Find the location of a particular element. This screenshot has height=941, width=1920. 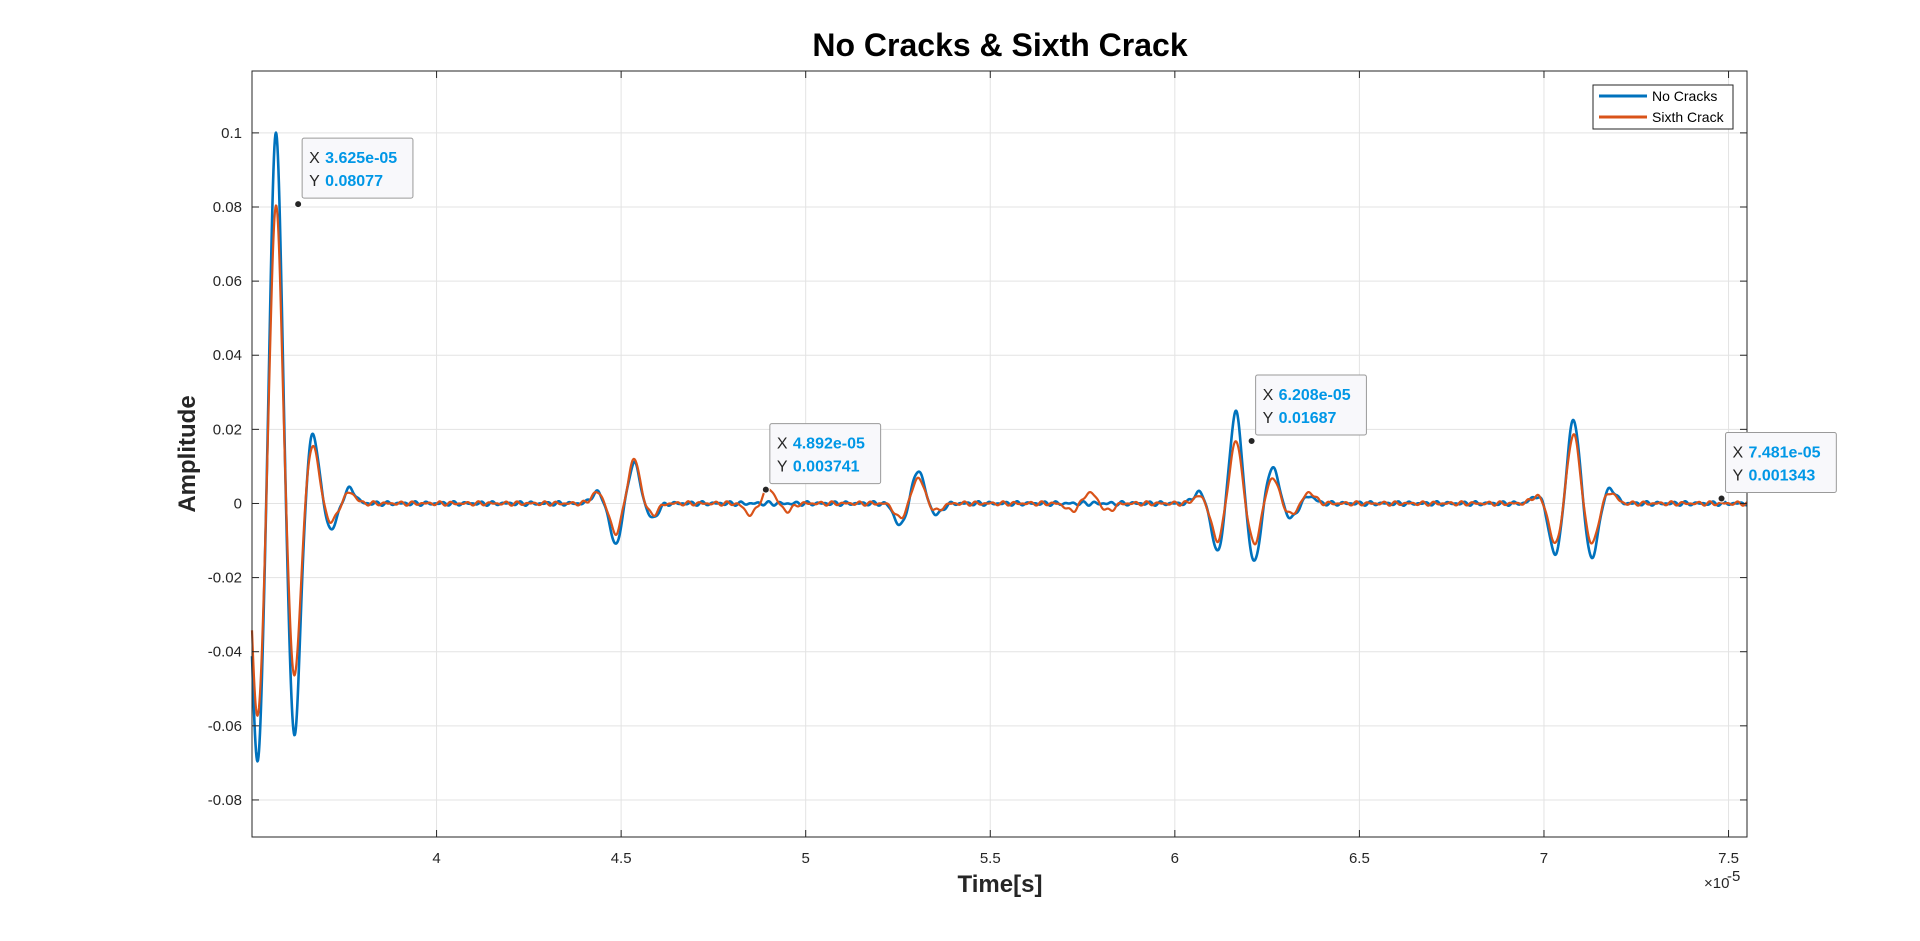

datatip-x-value: 6.208e-05 is located at coordinates (1315, 395).